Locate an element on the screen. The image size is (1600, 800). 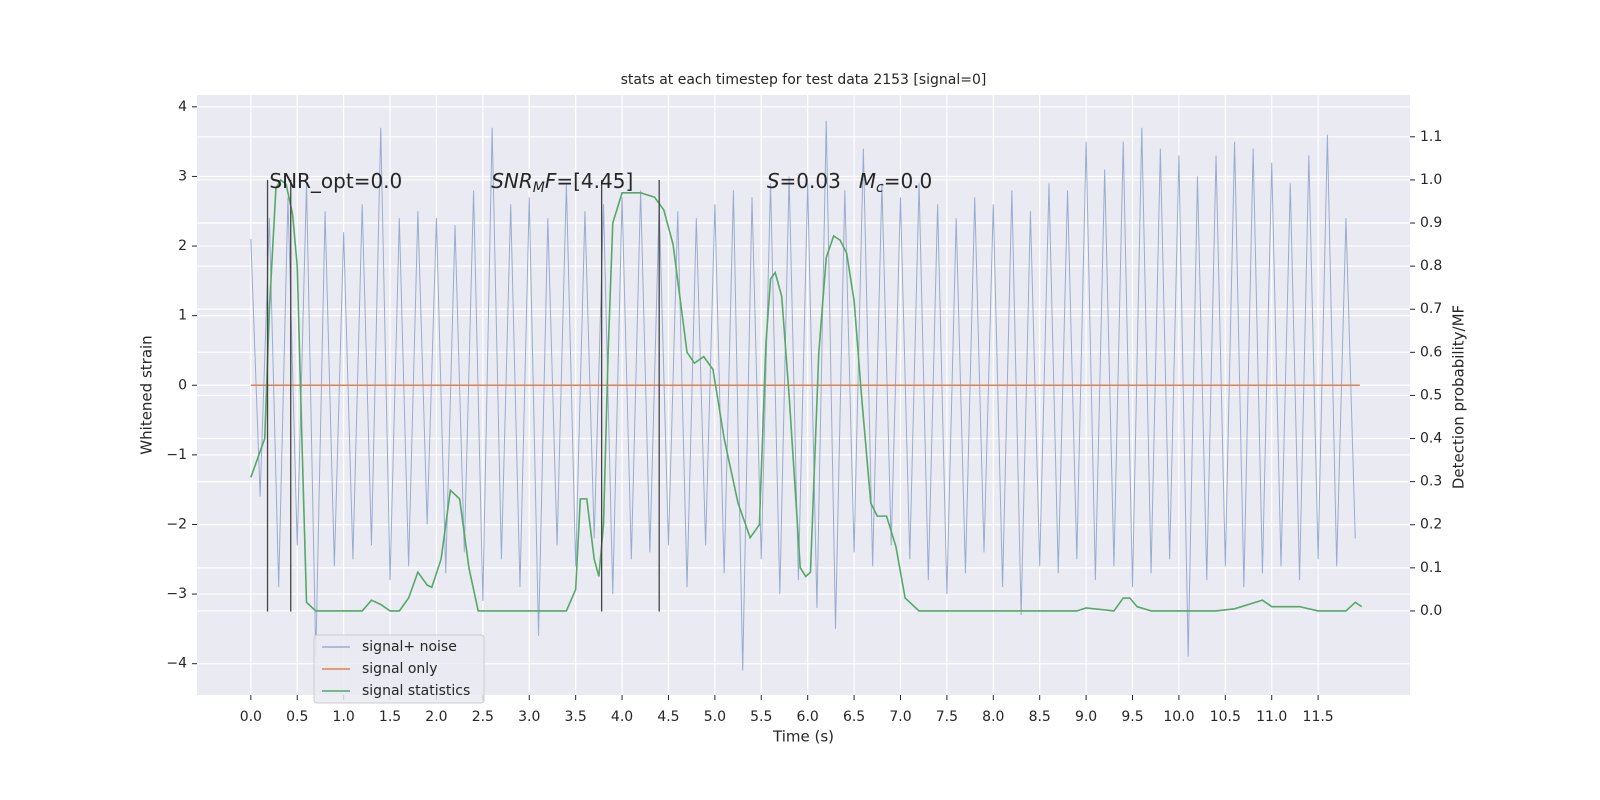
annotation: SNR_opt=0.0 is located at coordinates (335, 181).